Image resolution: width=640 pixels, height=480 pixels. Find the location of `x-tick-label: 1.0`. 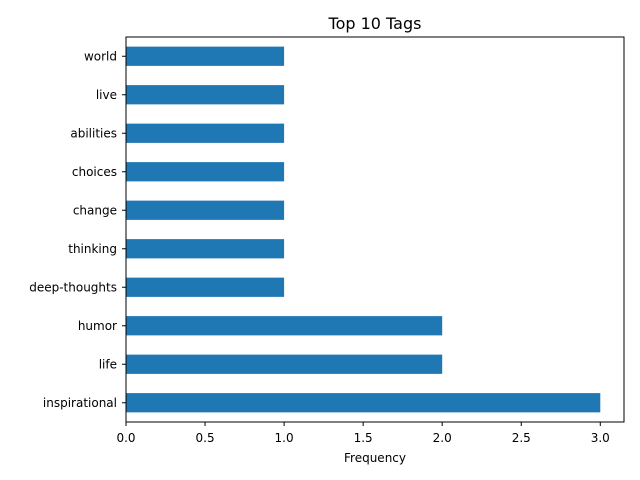

x-tick-label: 1.0 is located at coordinates (284, 438).